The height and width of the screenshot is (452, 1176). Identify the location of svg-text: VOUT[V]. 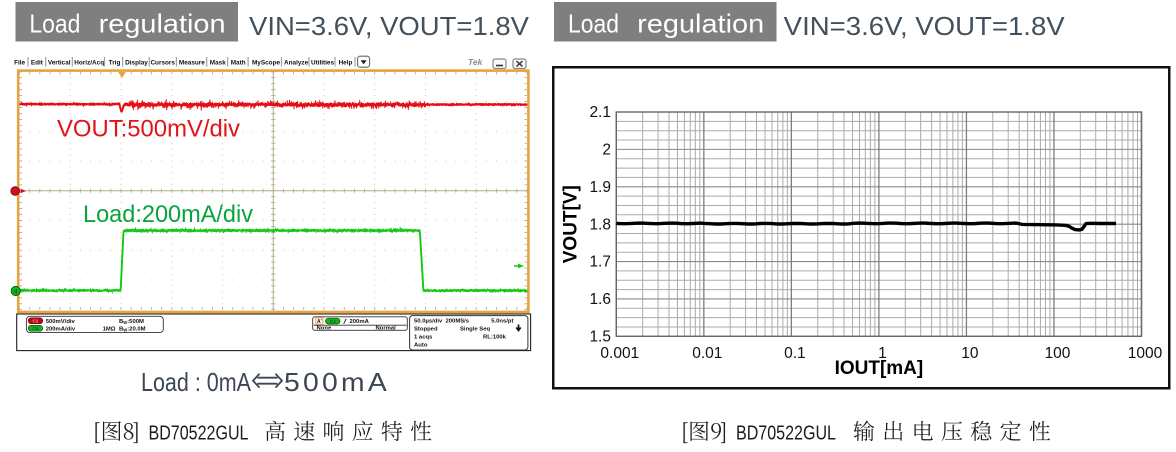
(571, 224).